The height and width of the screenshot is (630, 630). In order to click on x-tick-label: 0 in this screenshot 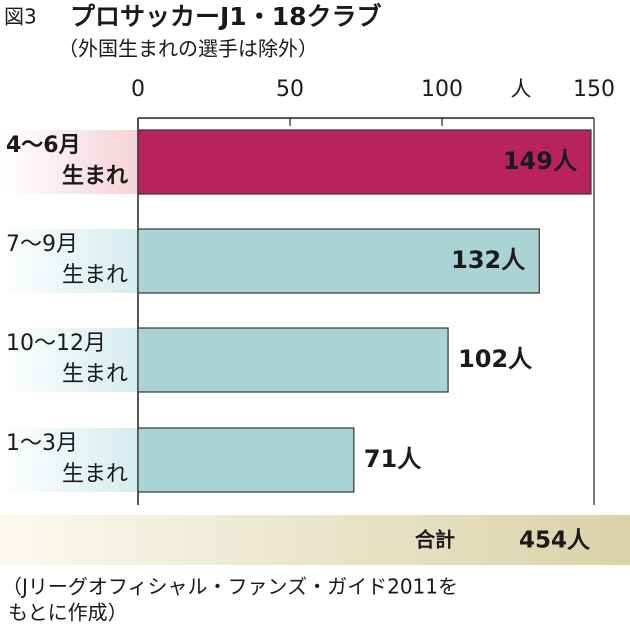, I will do `click(138, 89)`.